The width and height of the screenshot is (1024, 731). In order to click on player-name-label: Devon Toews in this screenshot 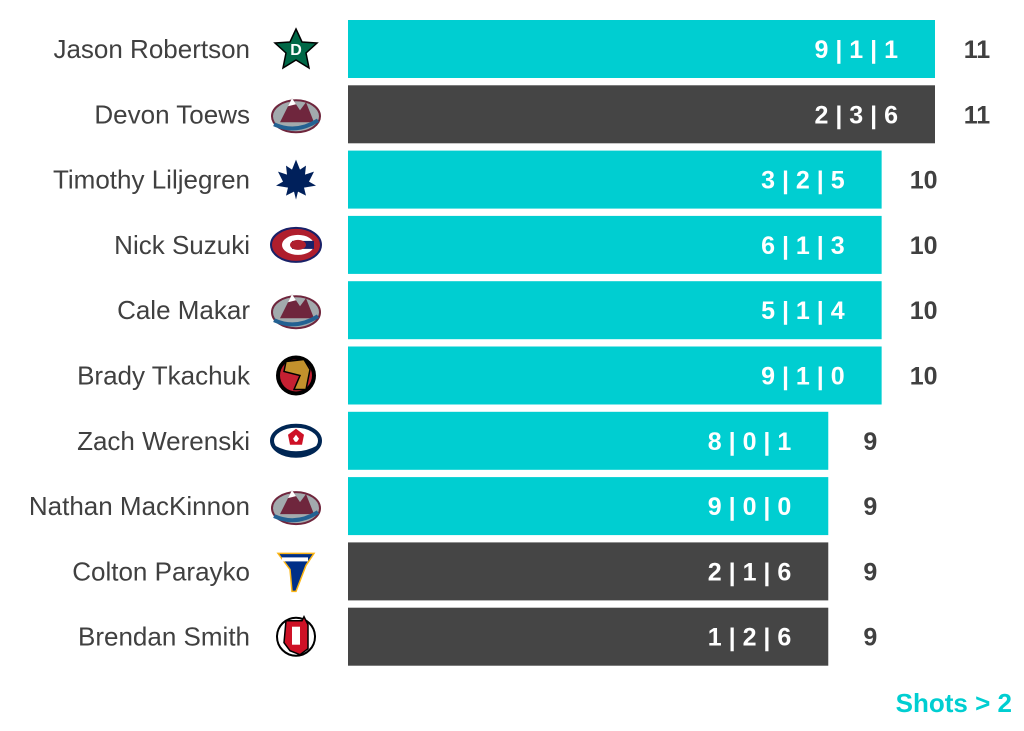, I will do `click(172, 114)`.